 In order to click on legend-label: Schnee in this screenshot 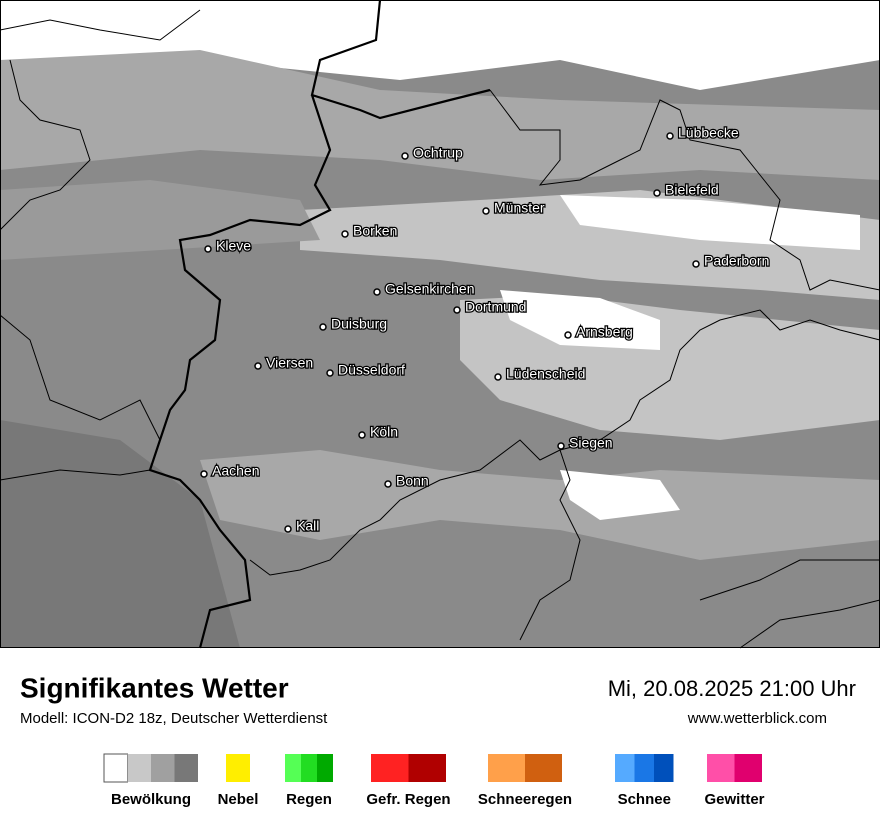, I will do `click(644, 799)`.